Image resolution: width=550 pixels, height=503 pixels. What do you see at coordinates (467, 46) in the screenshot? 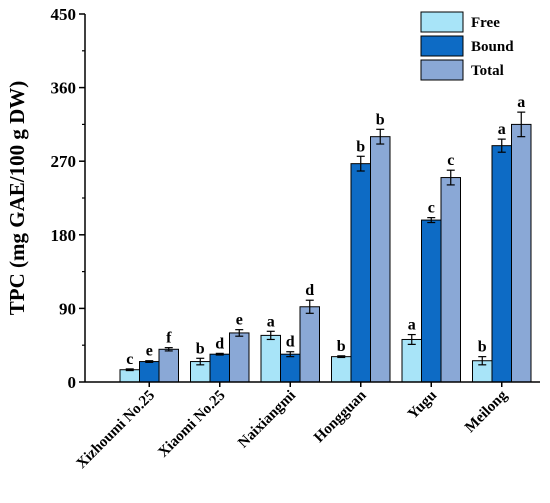
I see `legend: Free Bound Total` at bounding box center [467, 46].